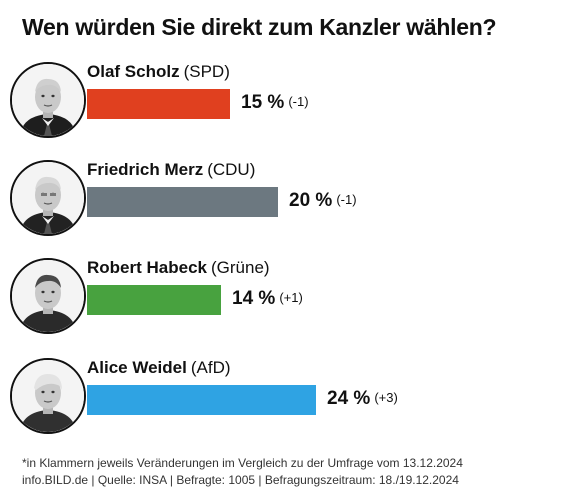 Image resolution: width=579 pixels, height=499 pixels. What do you see at coordinates (240, 267) in the screenshot?
I see `candidate-party: (Grüne)` at bounding box center [240, 267].